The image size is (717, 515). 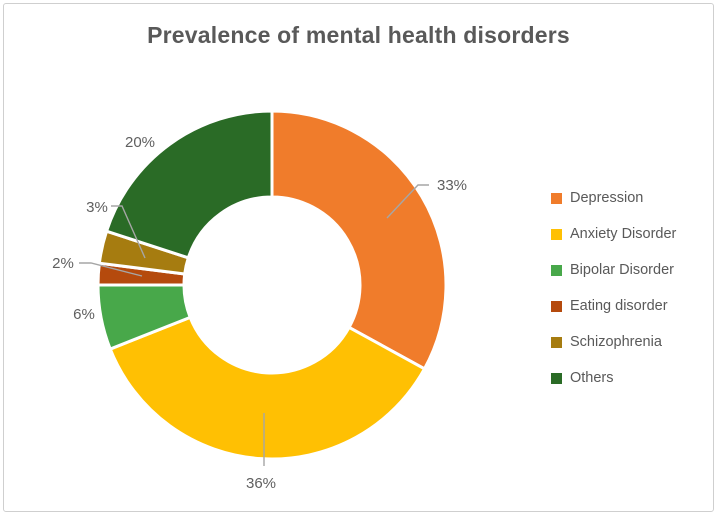 I want to click on donut-slice-depression, so click(x=359, y=240).